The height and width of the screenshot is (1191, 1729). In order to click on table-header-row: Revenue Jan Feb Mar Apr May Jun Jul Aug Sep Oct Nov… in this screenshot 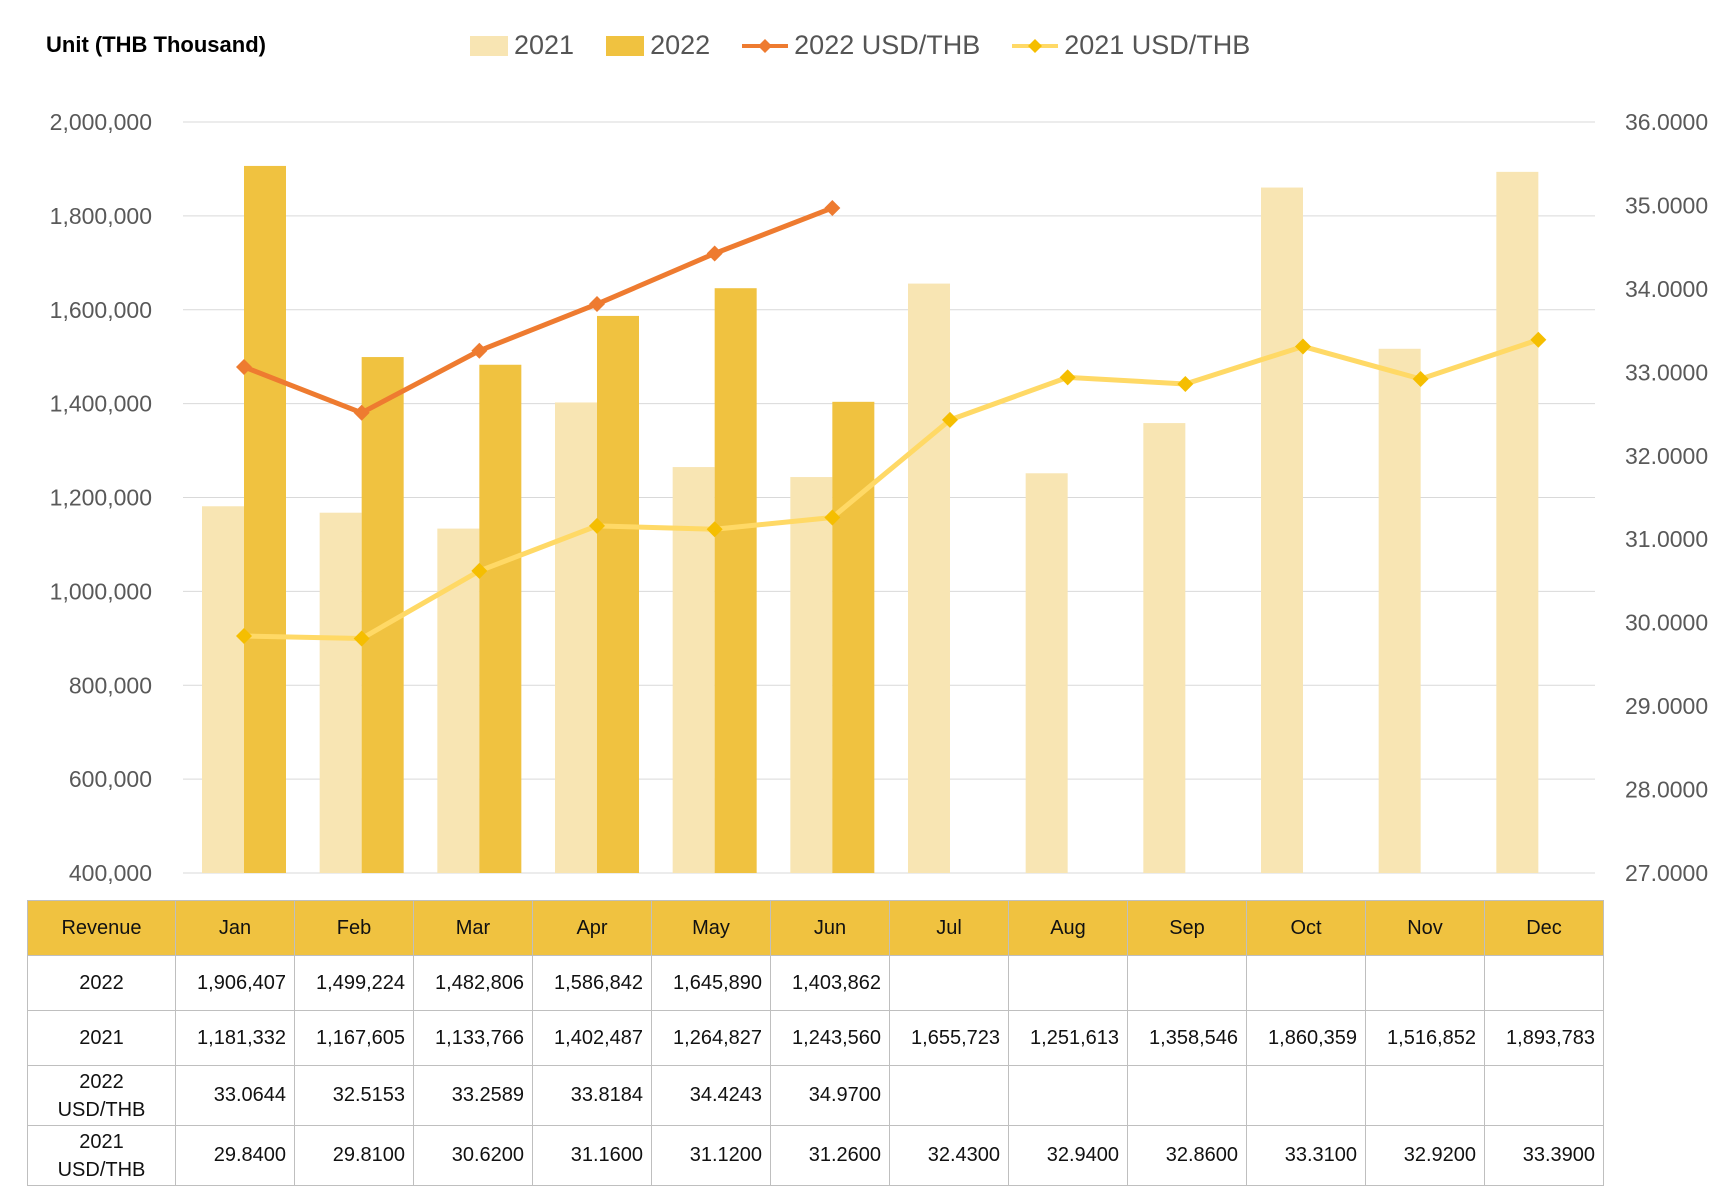, I will do `click(815, 928)`.